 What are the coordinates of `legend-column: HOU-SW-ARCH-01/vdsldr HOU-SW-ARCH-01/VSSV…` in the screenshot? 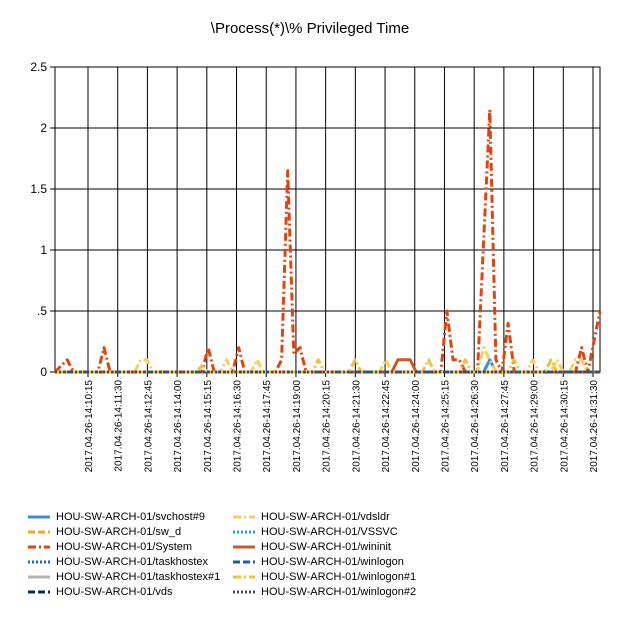 It's located at (324, 554).